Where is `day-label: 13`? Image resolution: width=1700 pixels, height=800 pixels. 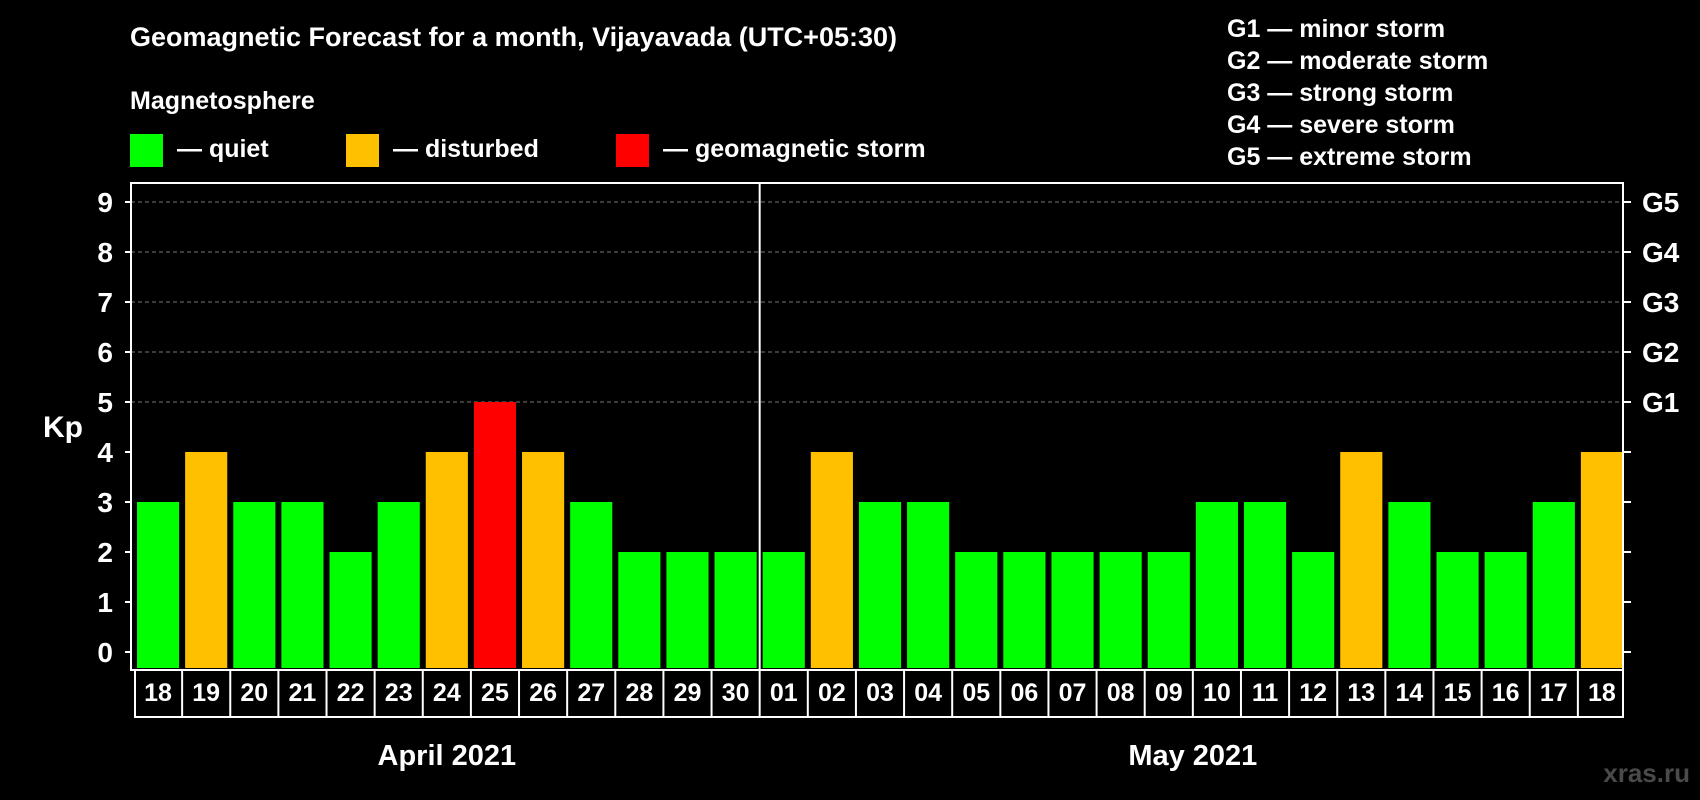 day-label: 13 is located at coordinates (1361, 693).